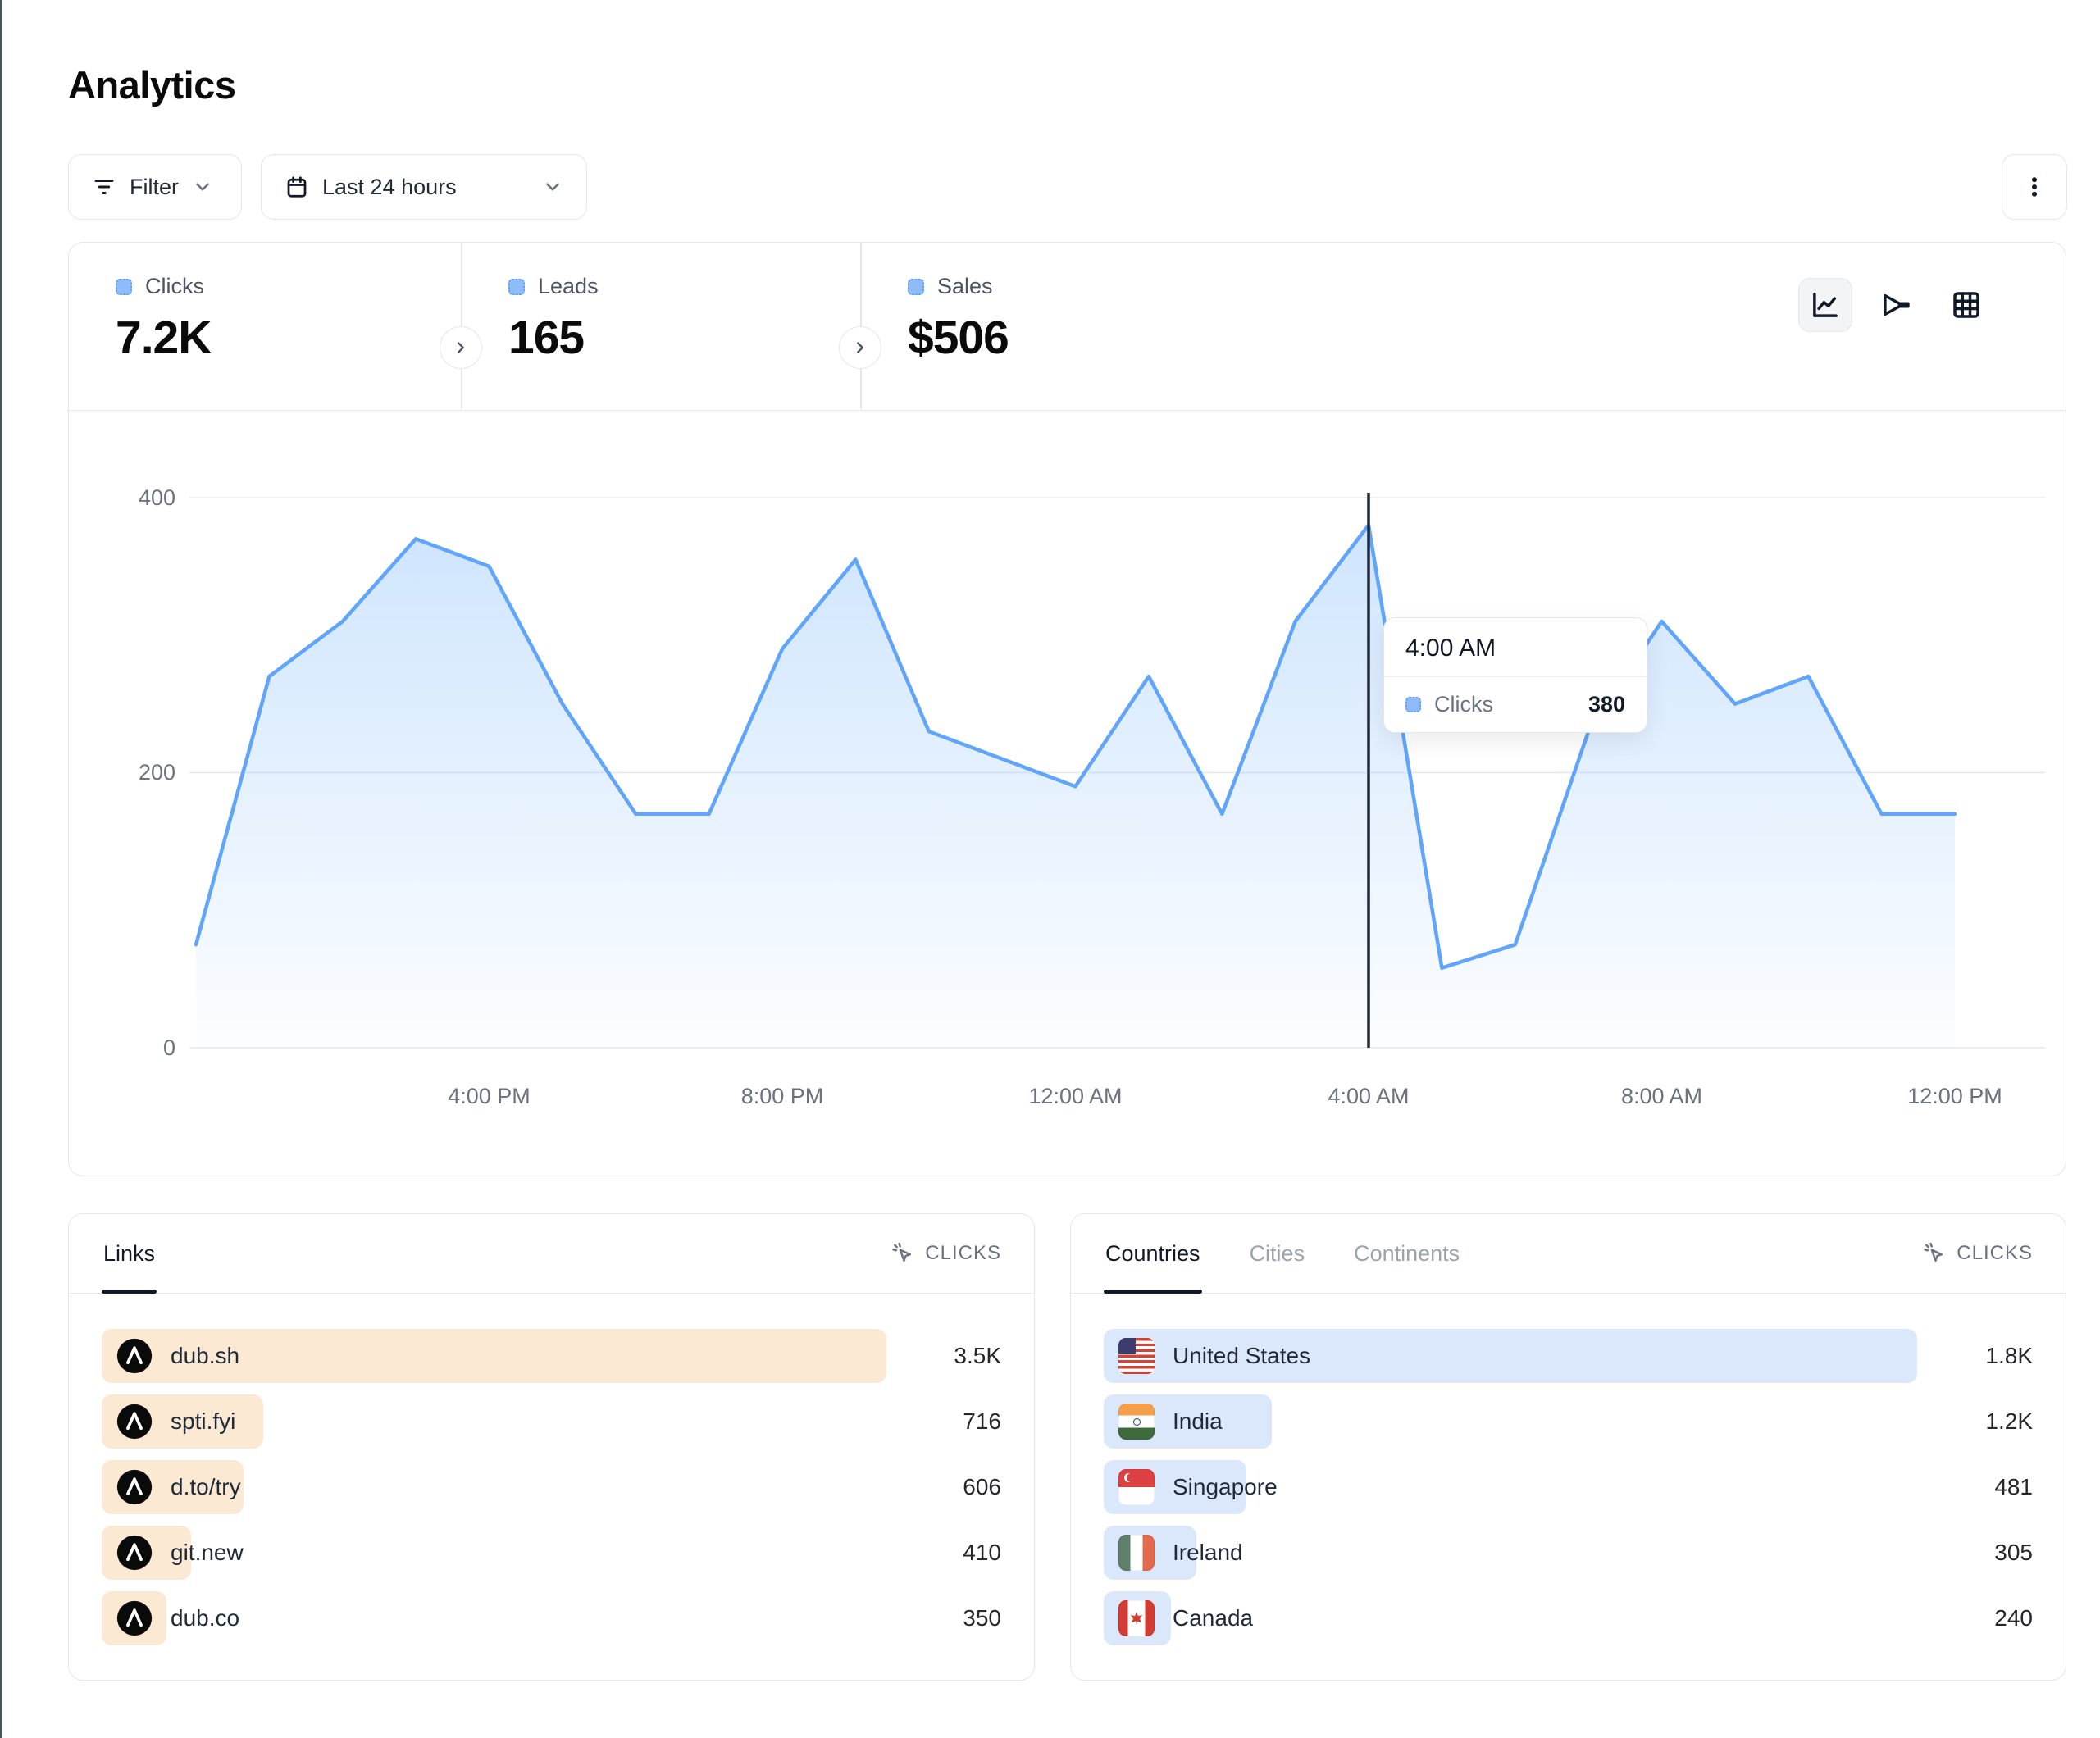 The image size is (2100, 1738). Describe the element at coordinates (265, 327) in the screenshot. I see `stat-tab-clicks: Clicks 7.2K` at that location.